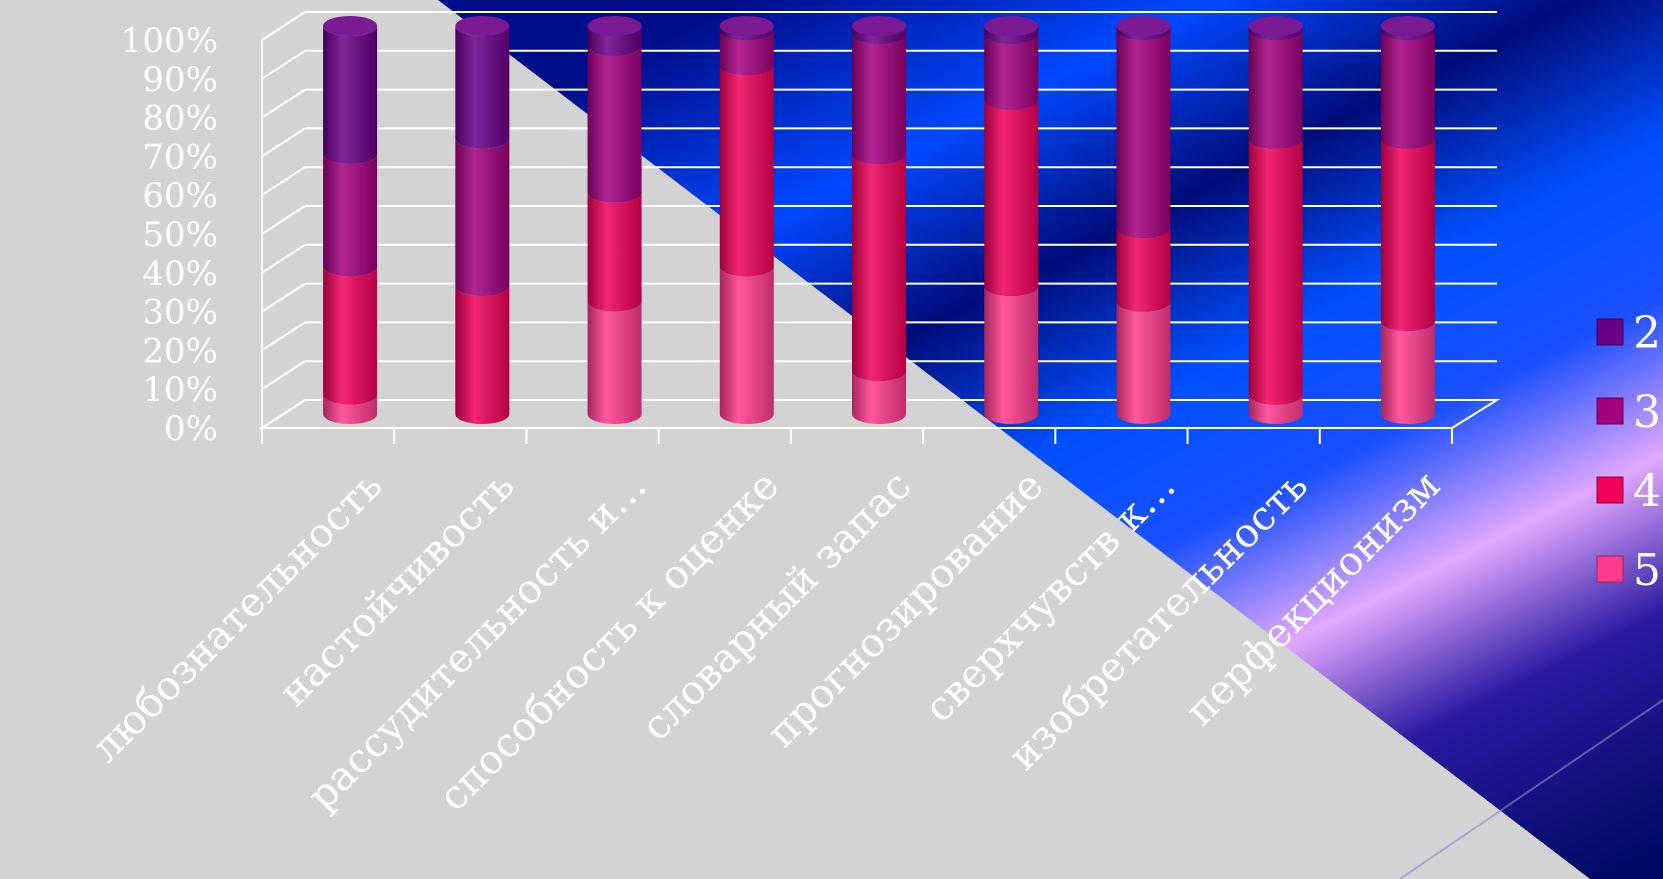  I want to click on legend-item: 5, so click(1628, 570).